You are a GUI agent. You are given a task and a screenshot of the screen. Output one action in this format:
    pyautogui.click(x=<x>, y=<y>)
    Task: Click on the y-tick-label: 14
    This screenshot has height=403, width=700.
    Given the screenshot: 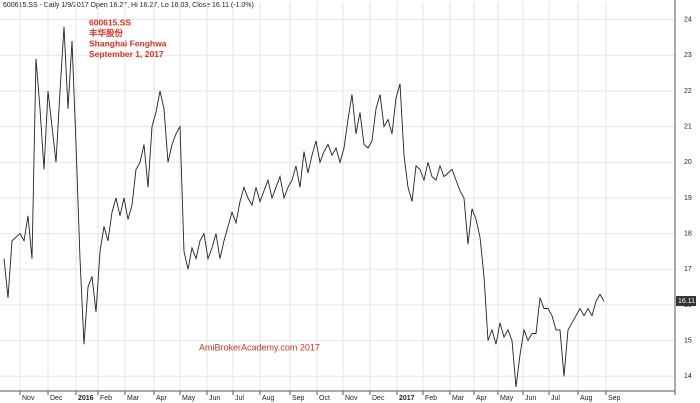 What is the action you would take?
    pyautogui.click(x=688, y=376)
    